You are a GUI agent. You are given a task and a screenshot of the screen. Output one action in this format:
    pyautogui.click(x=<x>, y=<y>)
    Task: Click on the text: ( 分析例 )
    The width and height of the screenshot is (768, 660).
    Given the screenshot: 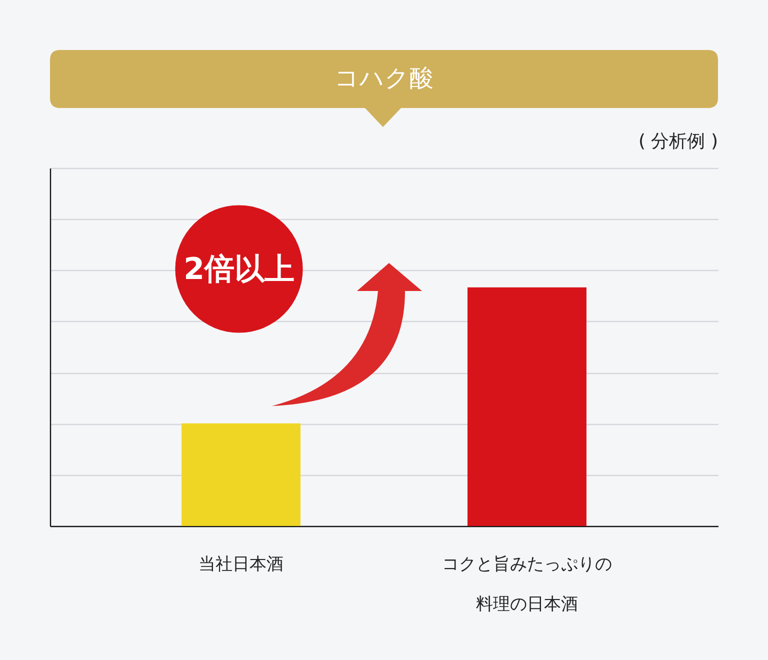 What is the action you would take?
    pyautogui.click(x=678, y=141)
    